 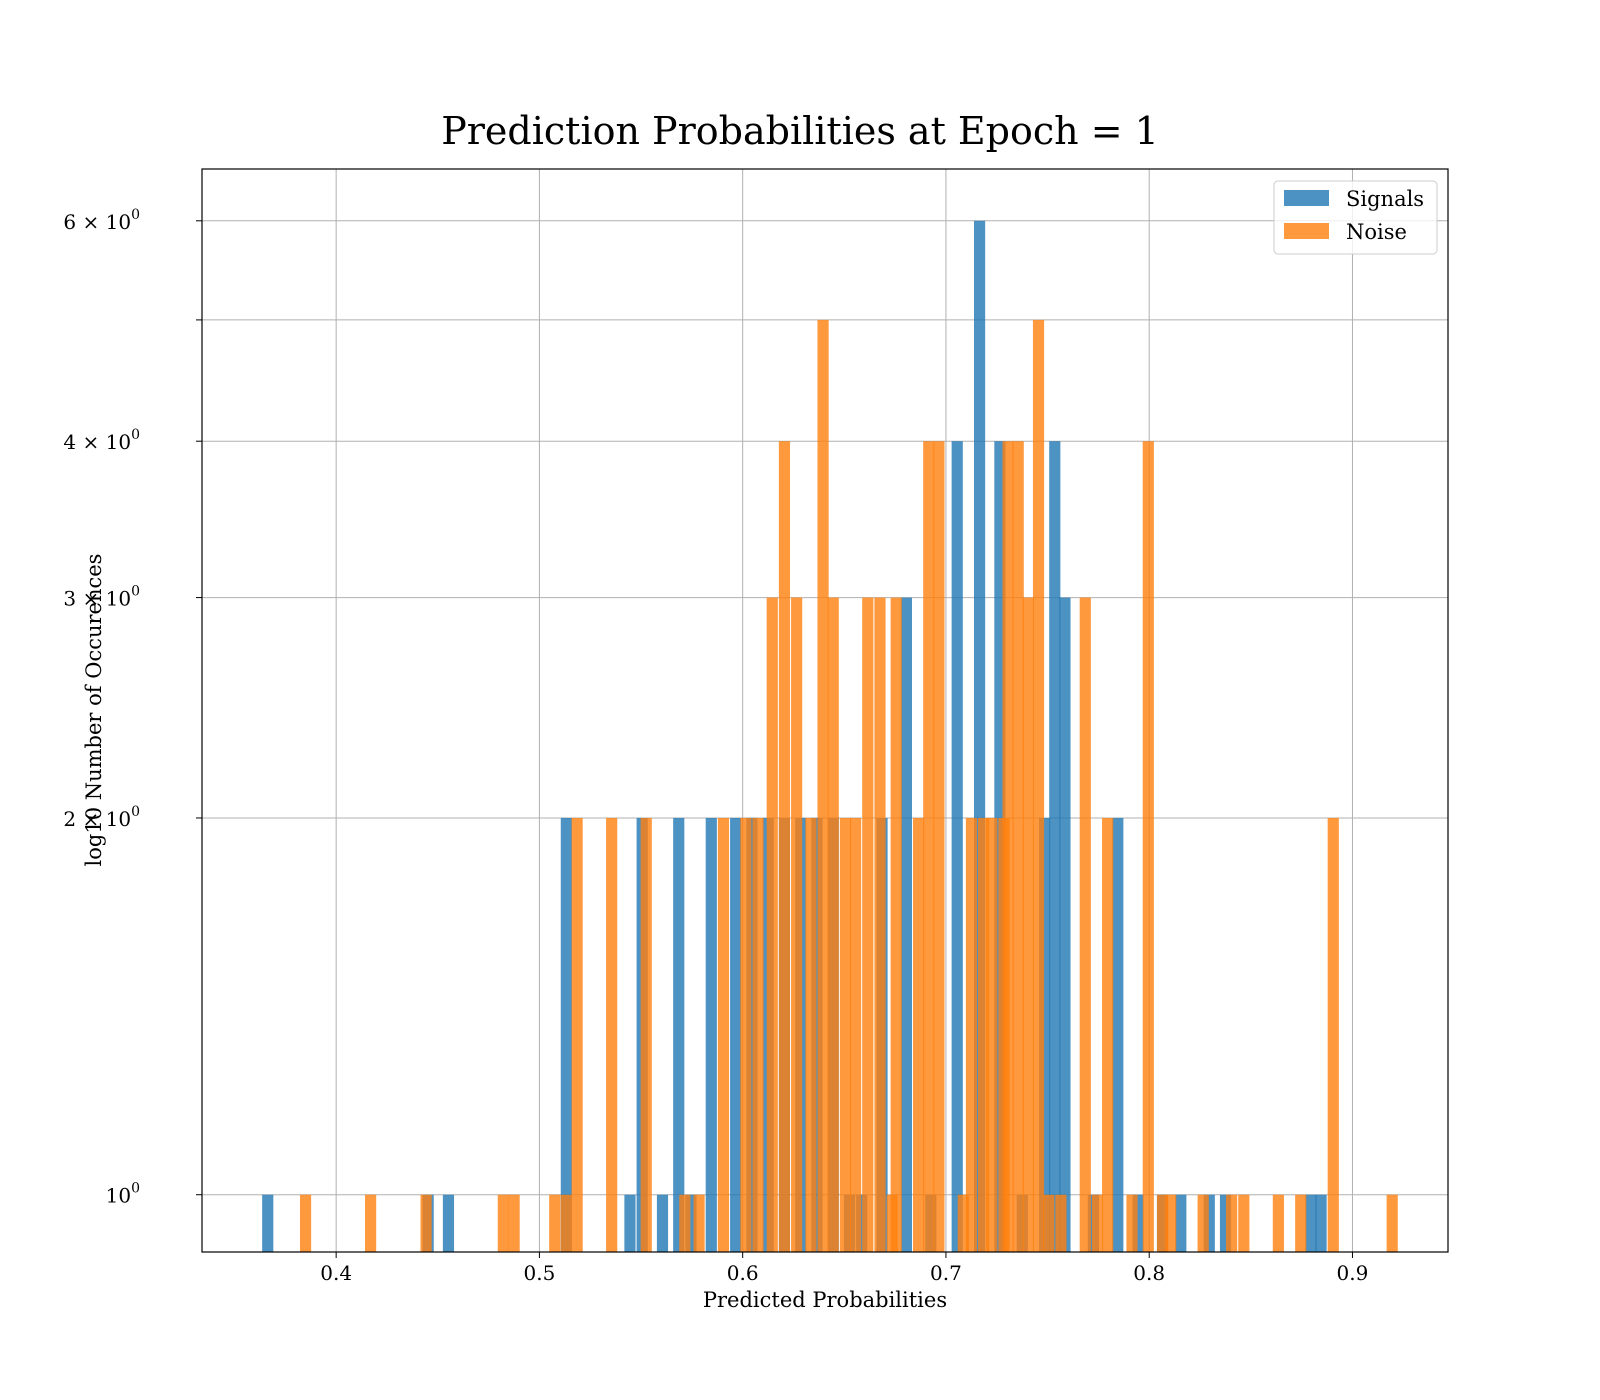 I want to click on x-tick-label: 0.4, so click(x=336, y=1273).